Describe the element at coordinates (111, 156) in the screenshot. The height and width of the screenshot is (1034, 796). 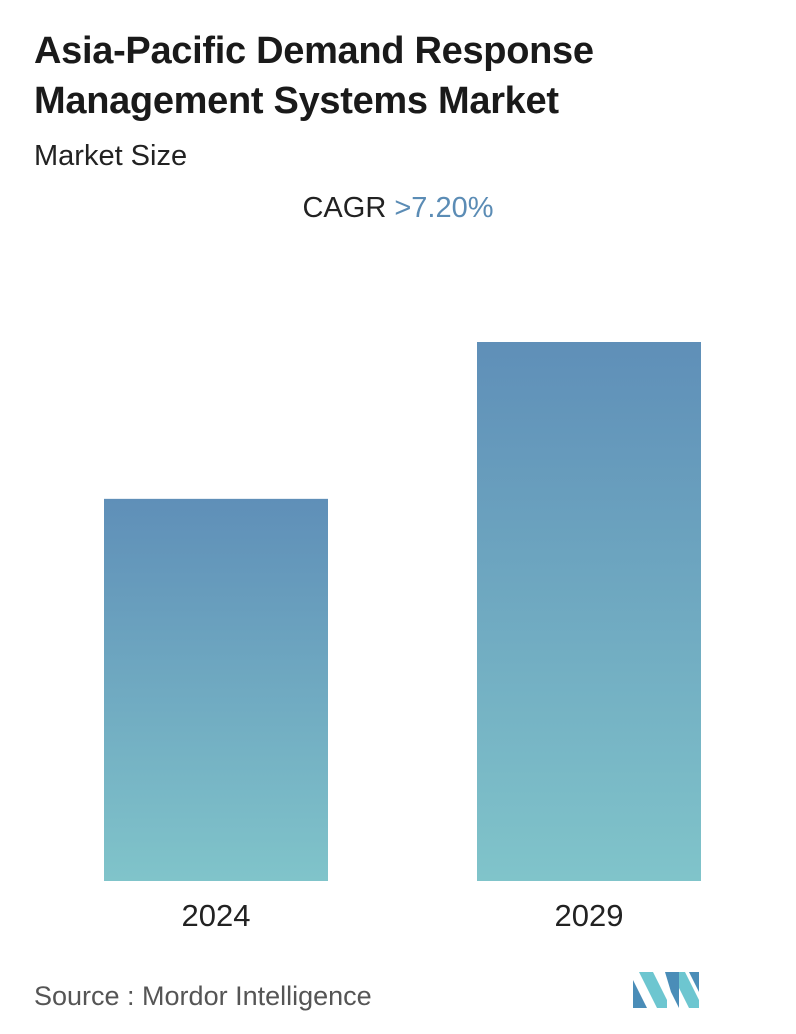
I see `chart-subtitle: Market Size` at that location.